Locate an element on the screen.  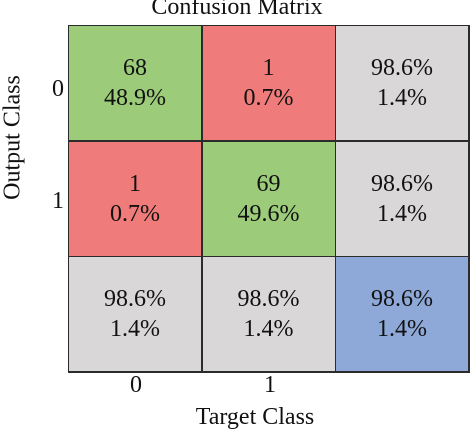
matrix-cell-r2-c1: 98.6% 1.4% is located at coordinates (268, 314).